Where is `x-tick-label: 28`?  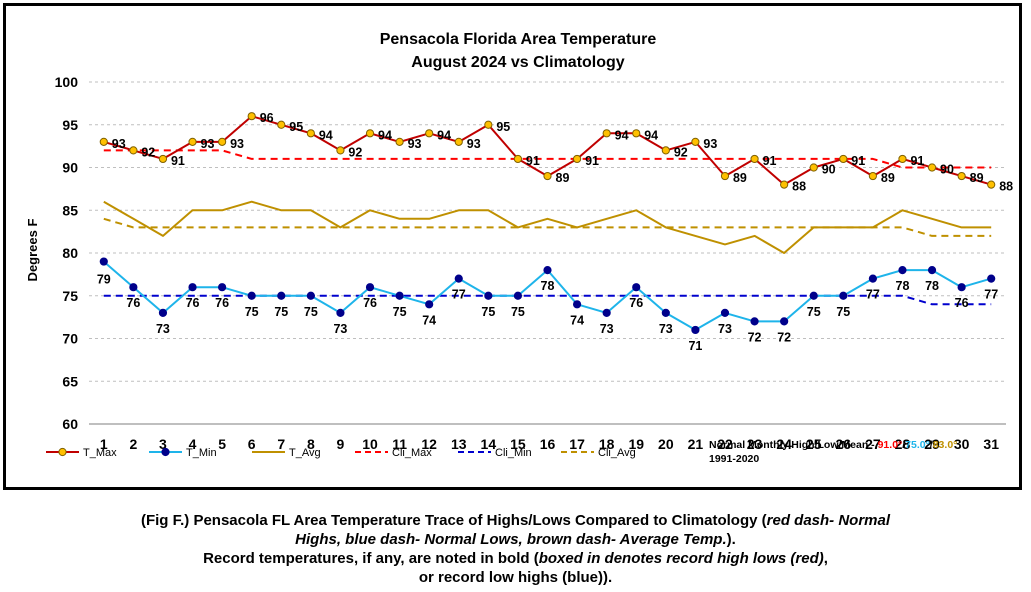
x-tick-label: 28 is located at coordinates (903, 444).